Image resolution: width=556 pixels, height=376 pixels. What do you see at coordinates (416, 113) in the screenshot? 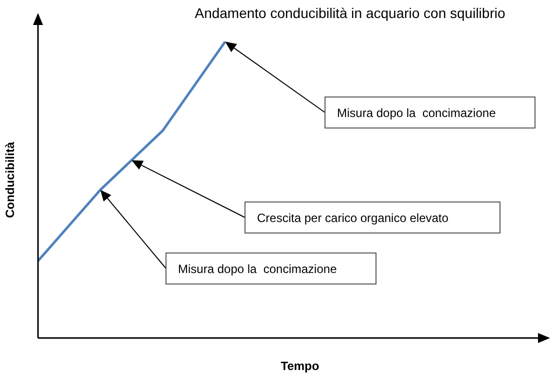
I see `text: Misura dopo la concimazione` at bounding box center [416, 113].